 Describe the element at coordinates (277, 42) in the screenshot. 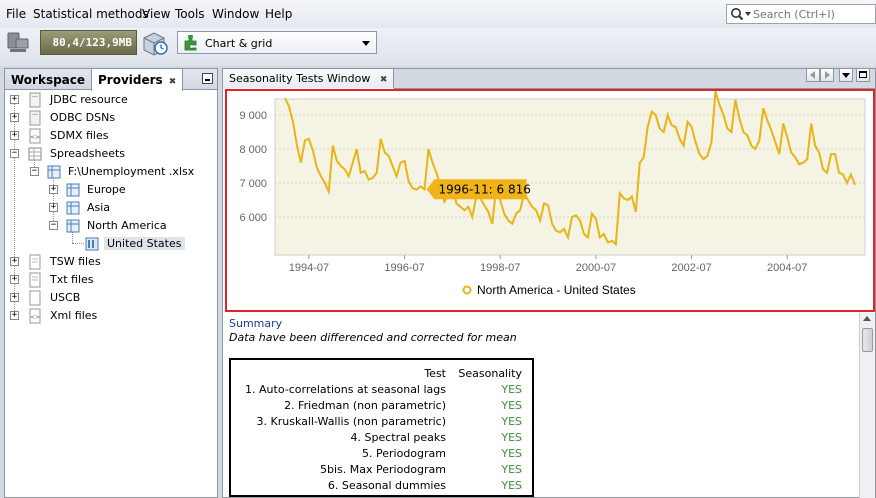

I see `view-mode-dropdown: Chart & grid` at that location.